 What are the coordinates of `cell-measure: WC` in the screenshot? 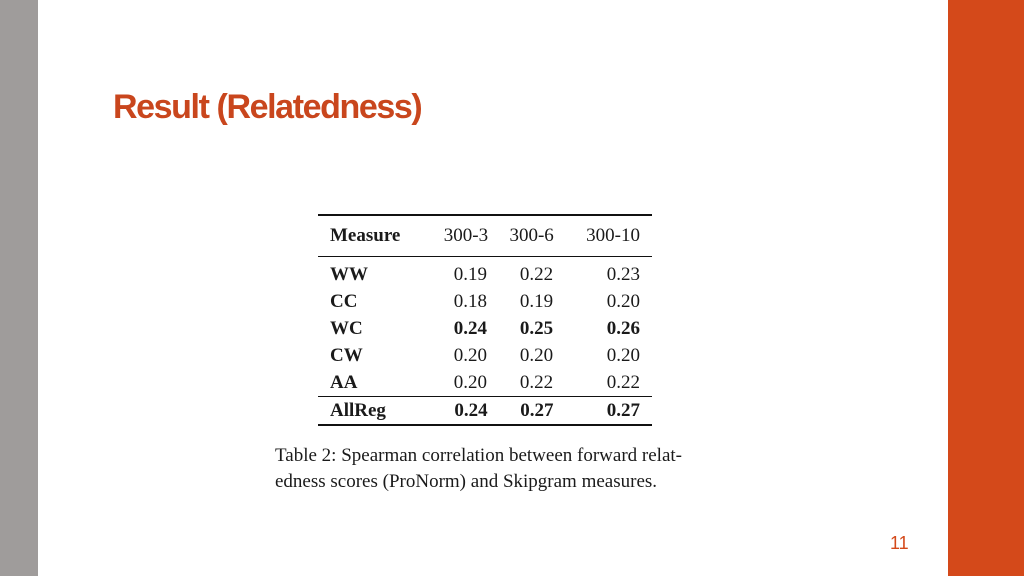 It's located at (346, 328).